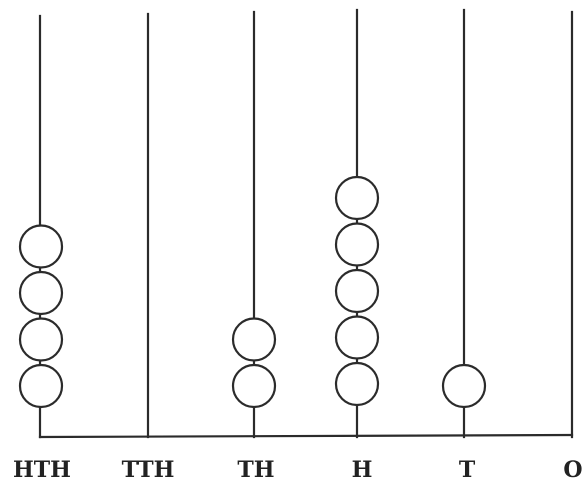 Image resolution: width=588 pixels, height=485 pixels. What do you see at coordinates (572, 470) in the screenshot?
I see `place-label-o: O` at bounding box center [572, 470].